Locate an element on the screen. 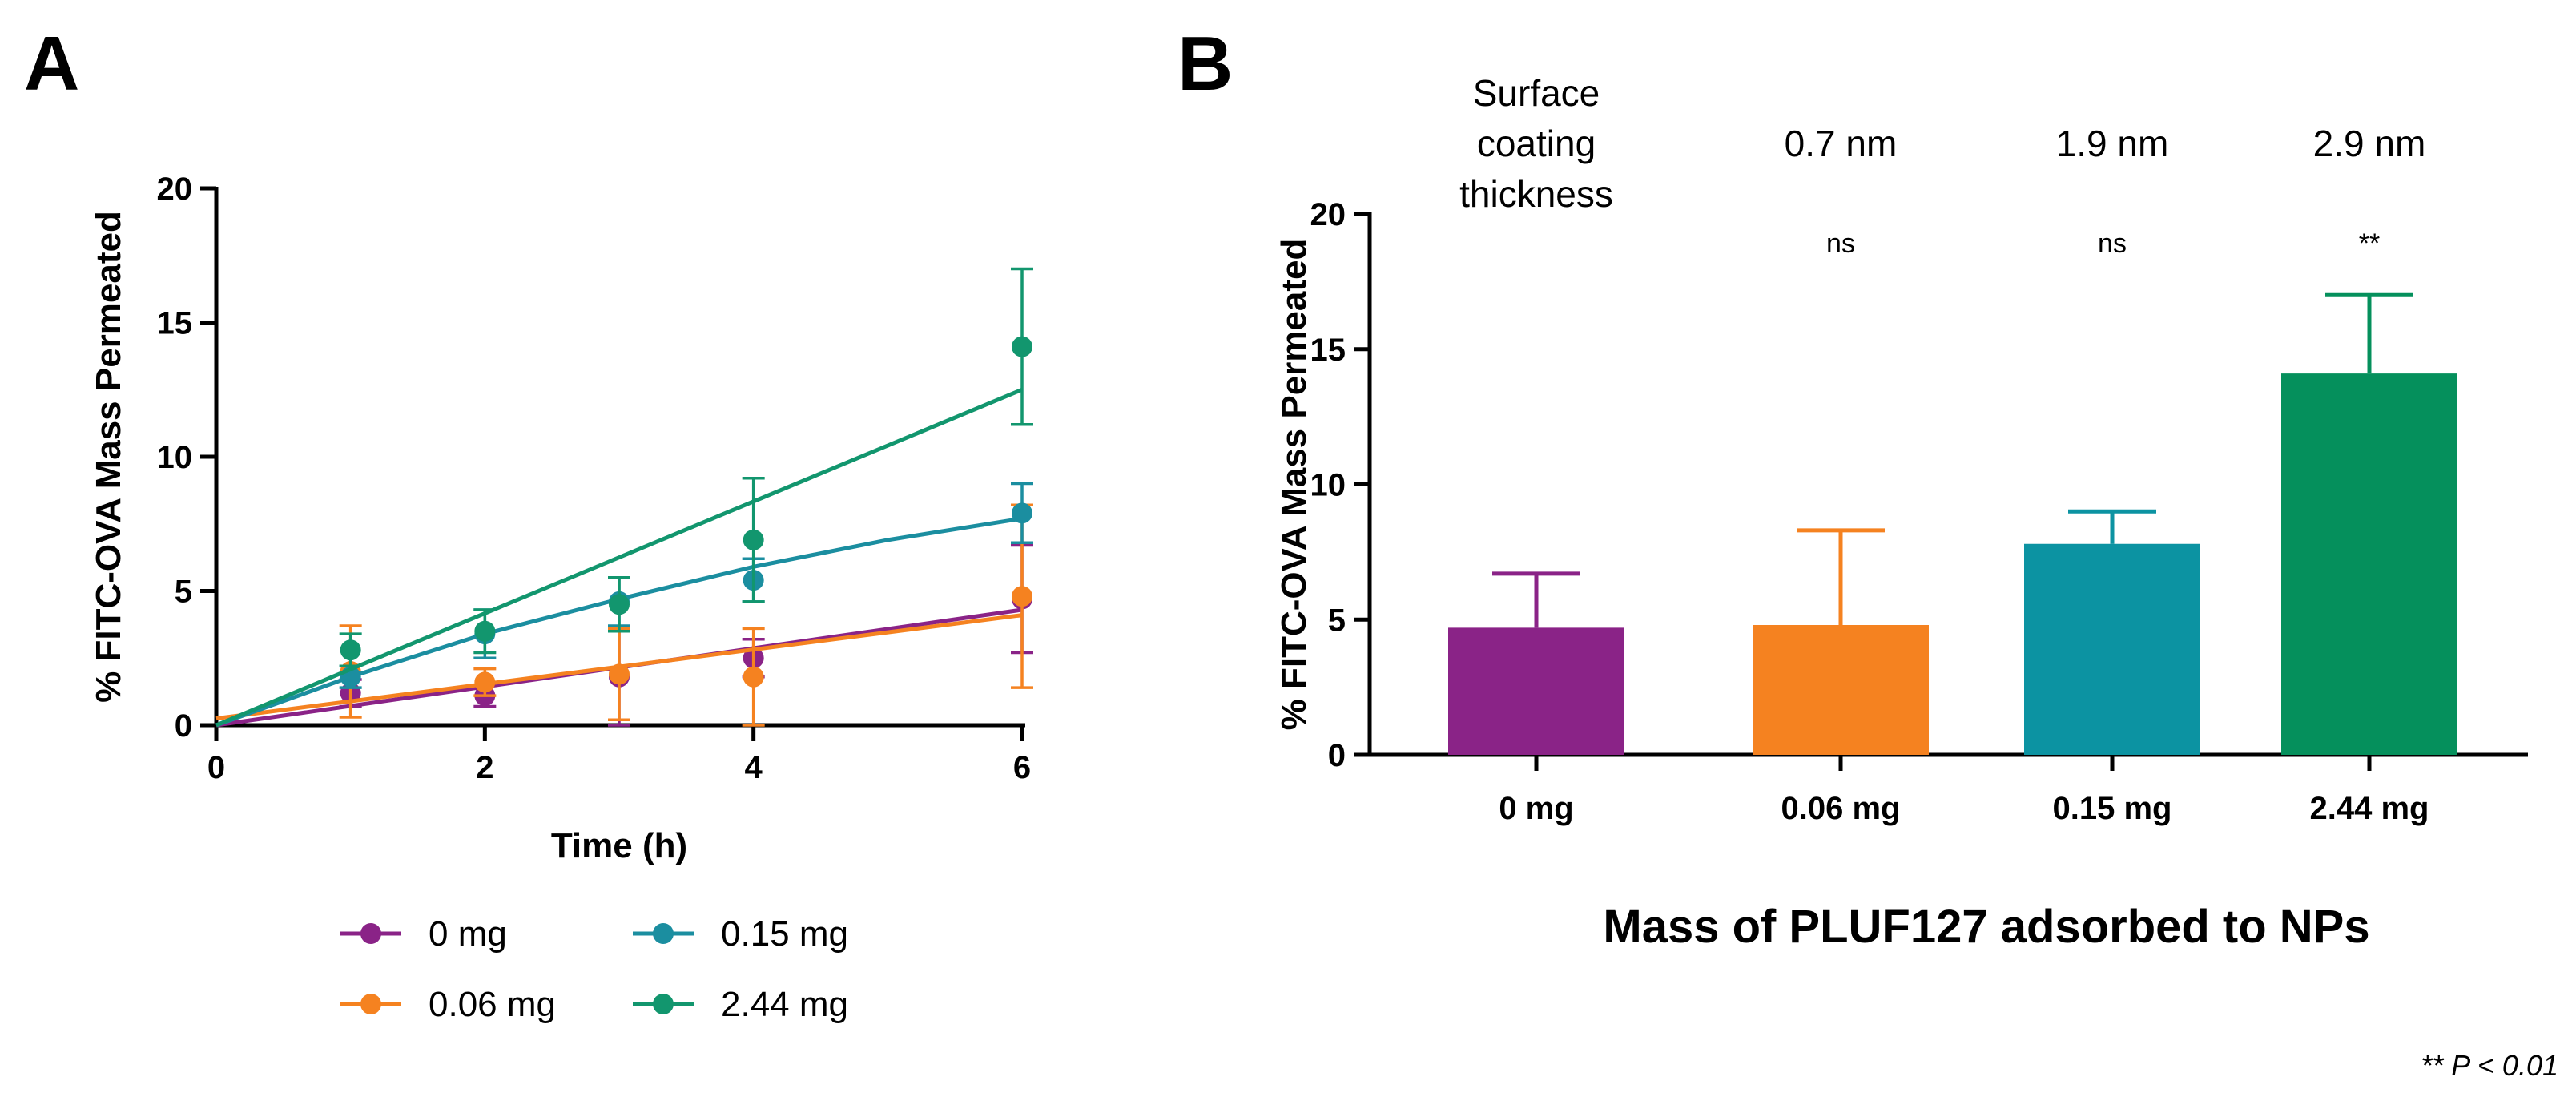  thickness-header-line: coating is located at coordinates (1537, 144).